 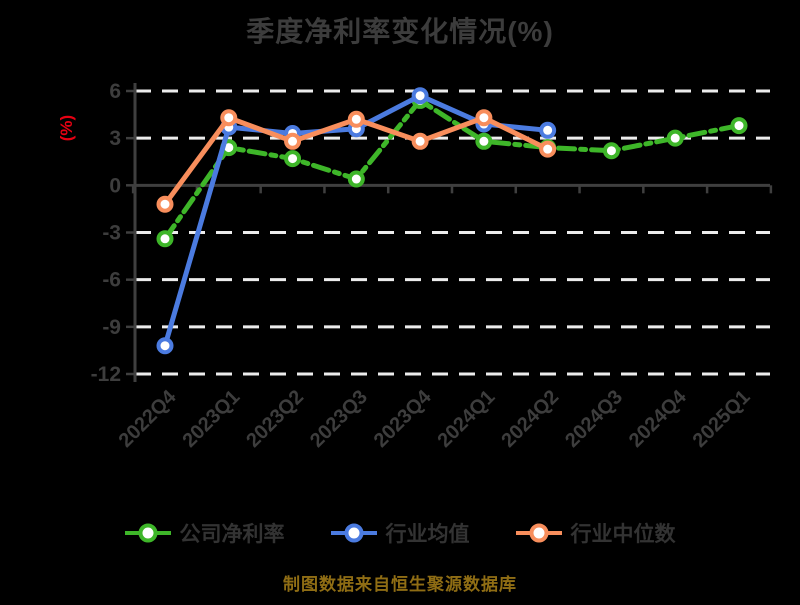 What do you see at coordinates (147, 533) in the screenshot?
I see `legend-marker-company-net-margin` at bounding box center [147, 533].